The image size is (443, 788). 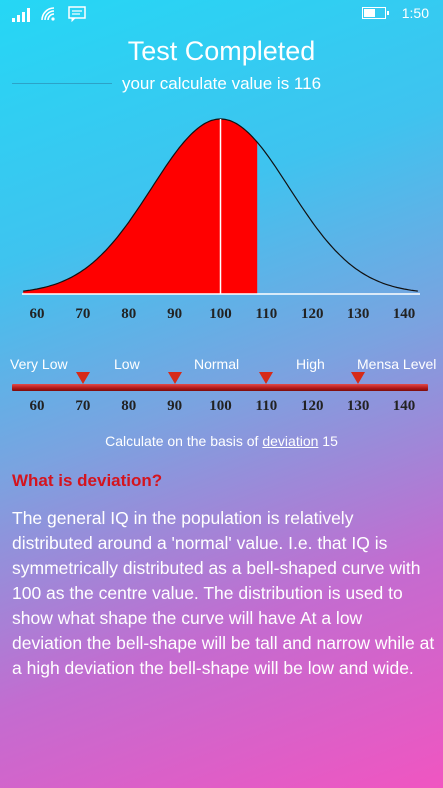 I want to click on signal-icon, so click(x=21, y=17).